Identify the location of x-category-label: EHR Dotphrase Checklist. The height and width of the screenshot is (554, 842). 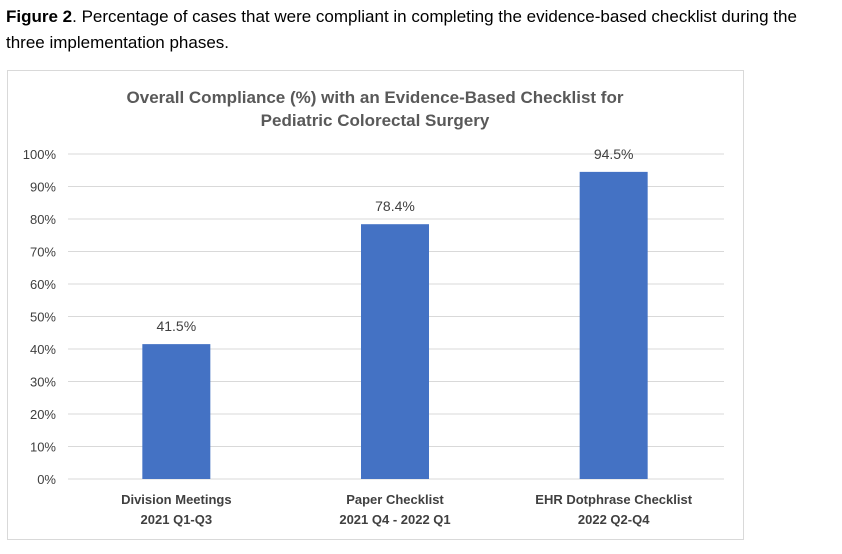
(613, 499).